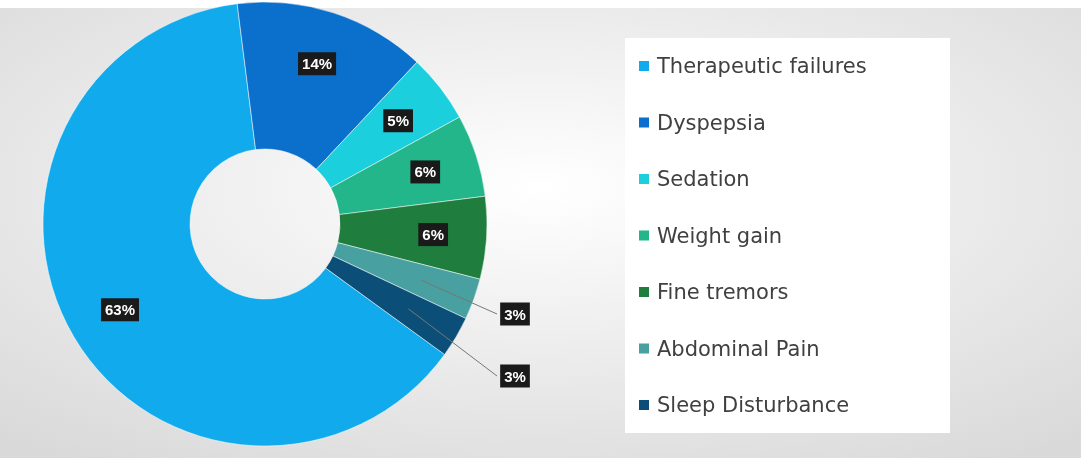 Image resolution: width=1081 pixels, height=462 pixels. Describe the element at coordinates (119, 310) in the screenshot. I see `data-label: 63%` at that location.